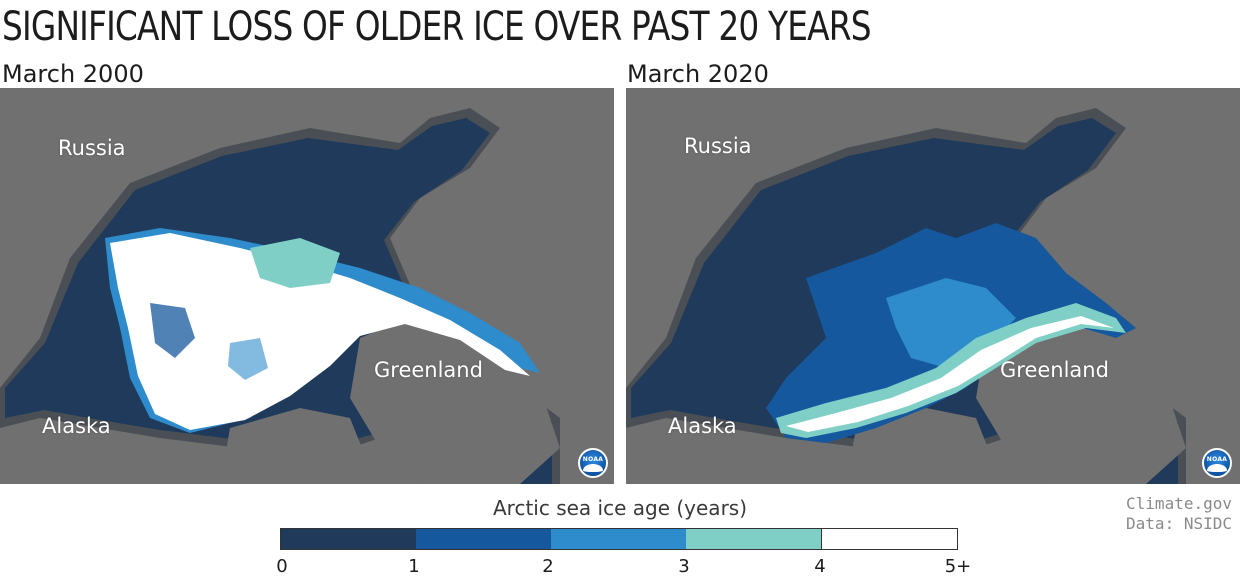 Image resolution: width=1240 pixels, height=582 pixels. I want to click on credit-data: Data: NSIDC, so click(1179, 523).